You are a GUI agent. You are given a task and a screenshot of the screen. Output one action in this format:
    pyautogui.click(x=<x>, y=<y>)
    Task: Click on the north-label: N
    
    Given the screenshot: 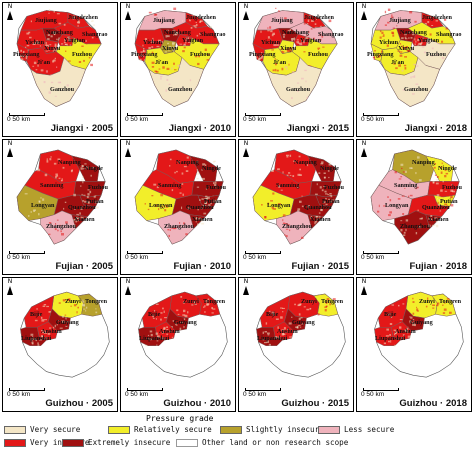 What is the action you would take?
    pyautogui.click(x=246, y=281)
    